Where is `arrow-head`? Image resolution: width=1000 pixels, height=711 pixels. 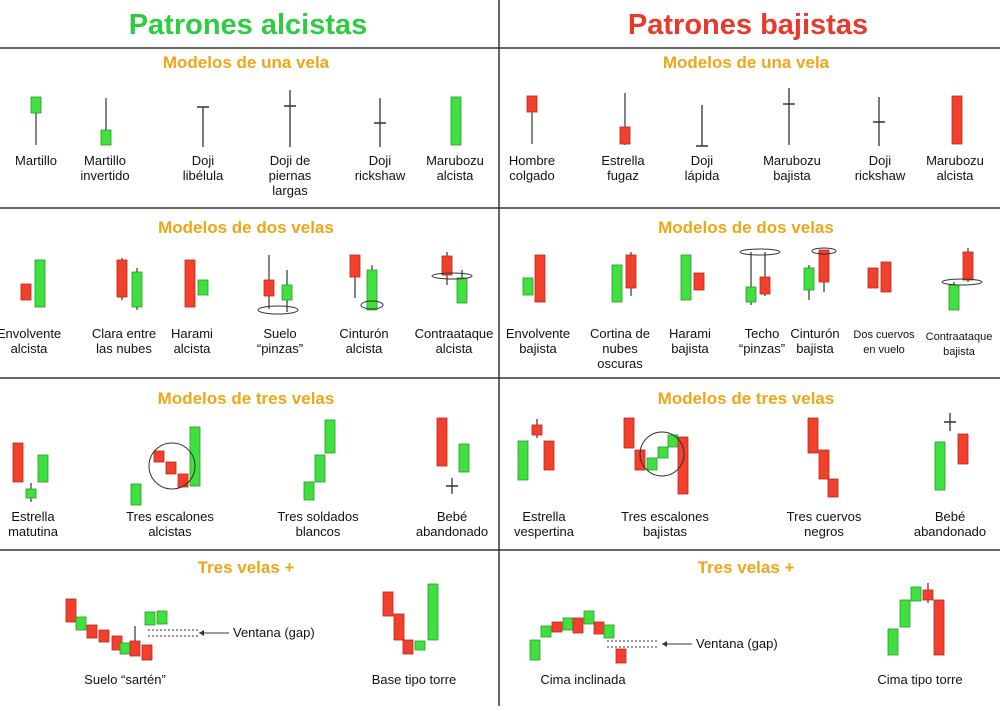 arrow-head is located at coordinates (664, 644).